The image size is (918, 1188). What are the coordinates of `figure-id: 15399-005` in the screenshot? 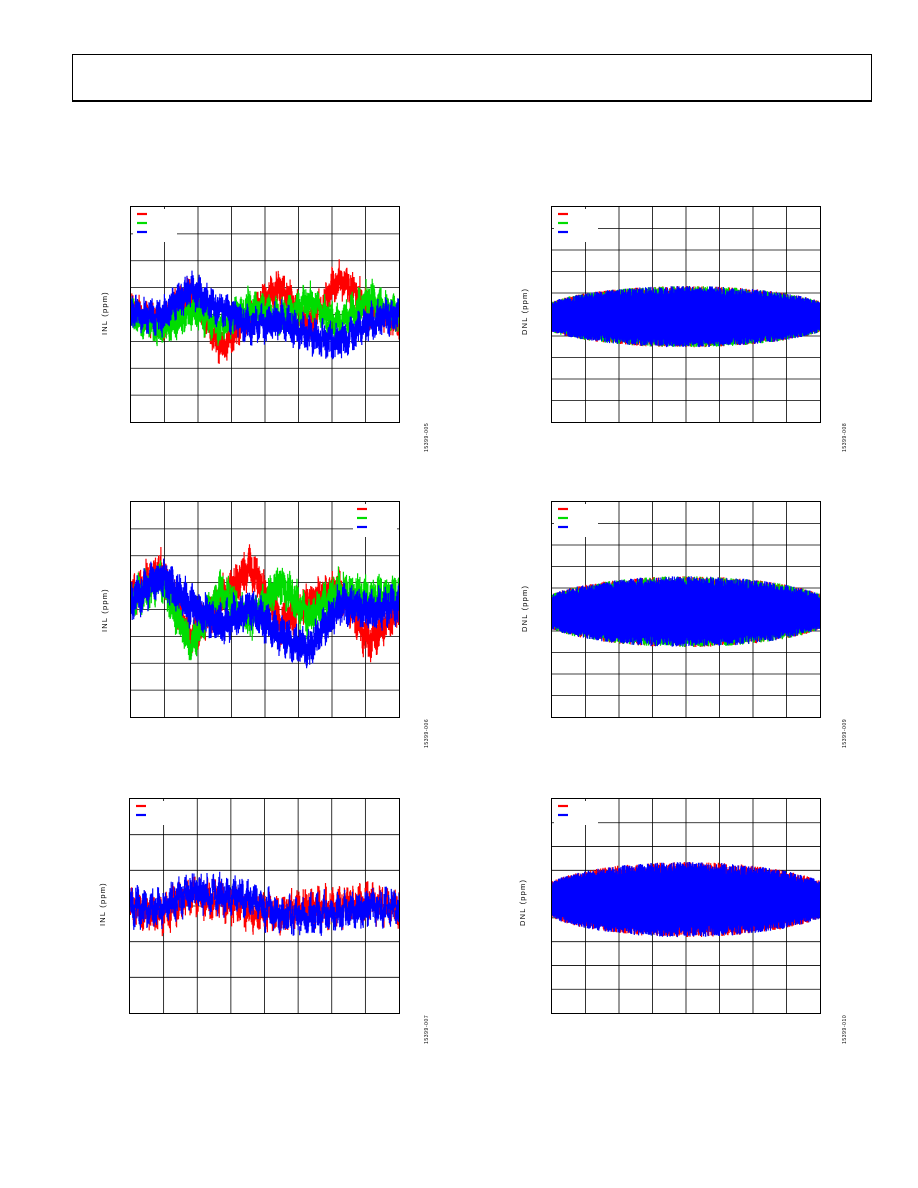 It's located at (427, 437).